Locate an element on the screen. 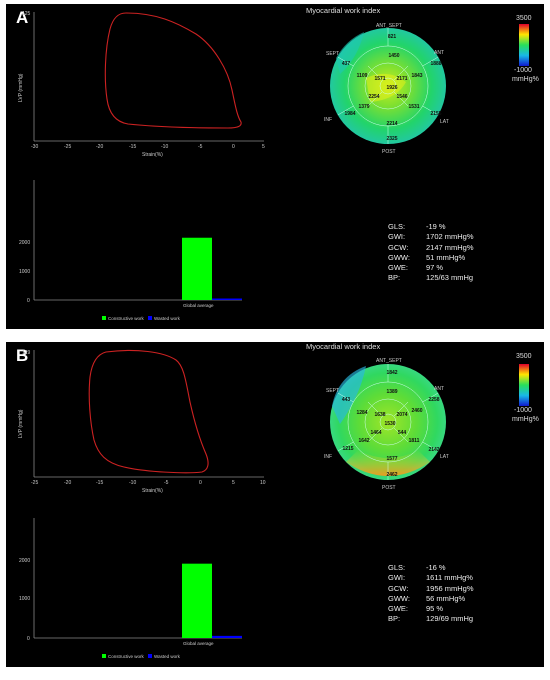 The height and width of the screenshot is (680, 550). wall-label-inf: INF is located at coordinates (328, 457).